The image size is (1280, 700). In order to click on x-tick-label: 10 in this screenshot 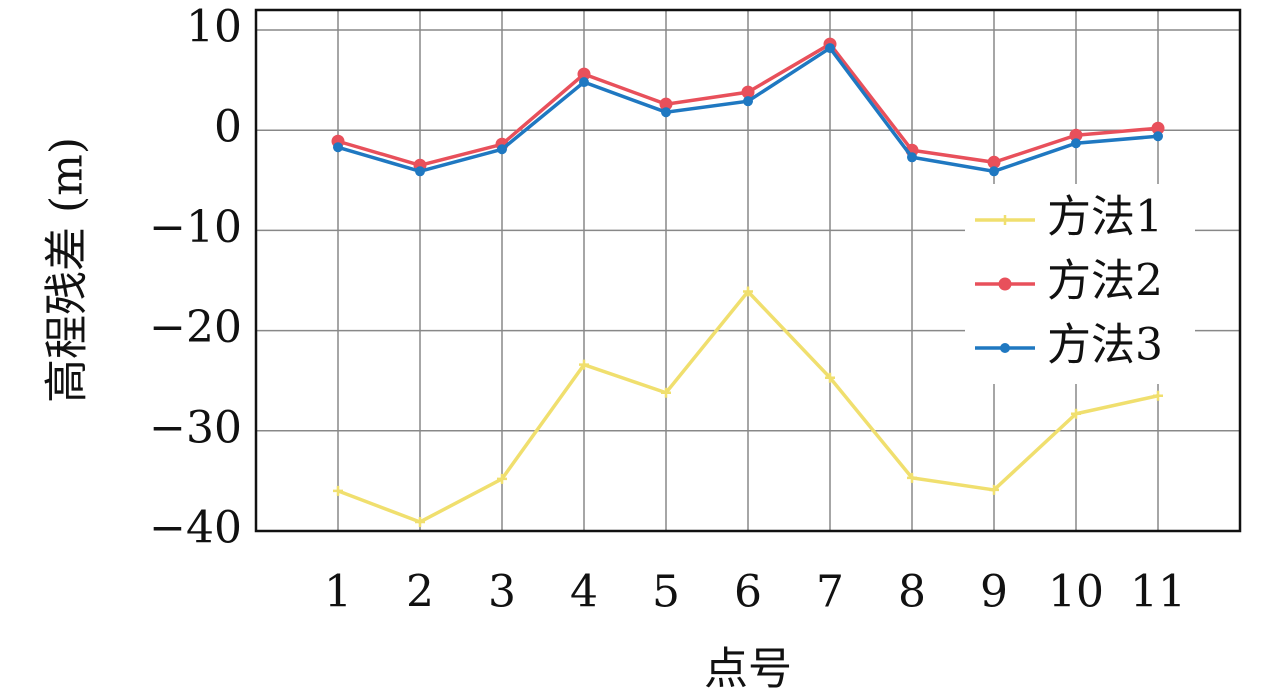, I will do `click(1076, 592)`.